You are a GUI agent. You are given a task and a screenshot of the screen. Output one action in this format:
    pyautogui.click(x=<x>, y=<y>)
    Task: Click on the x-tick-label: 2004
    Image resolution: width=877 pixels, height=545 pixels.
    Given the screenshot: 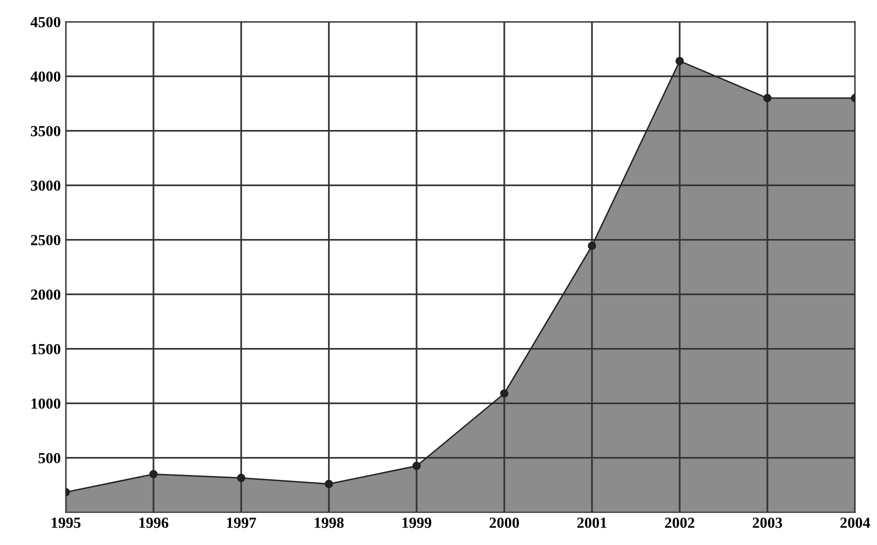 What is the action you would take?
    pyautogui.click(x=855, y=523)
    